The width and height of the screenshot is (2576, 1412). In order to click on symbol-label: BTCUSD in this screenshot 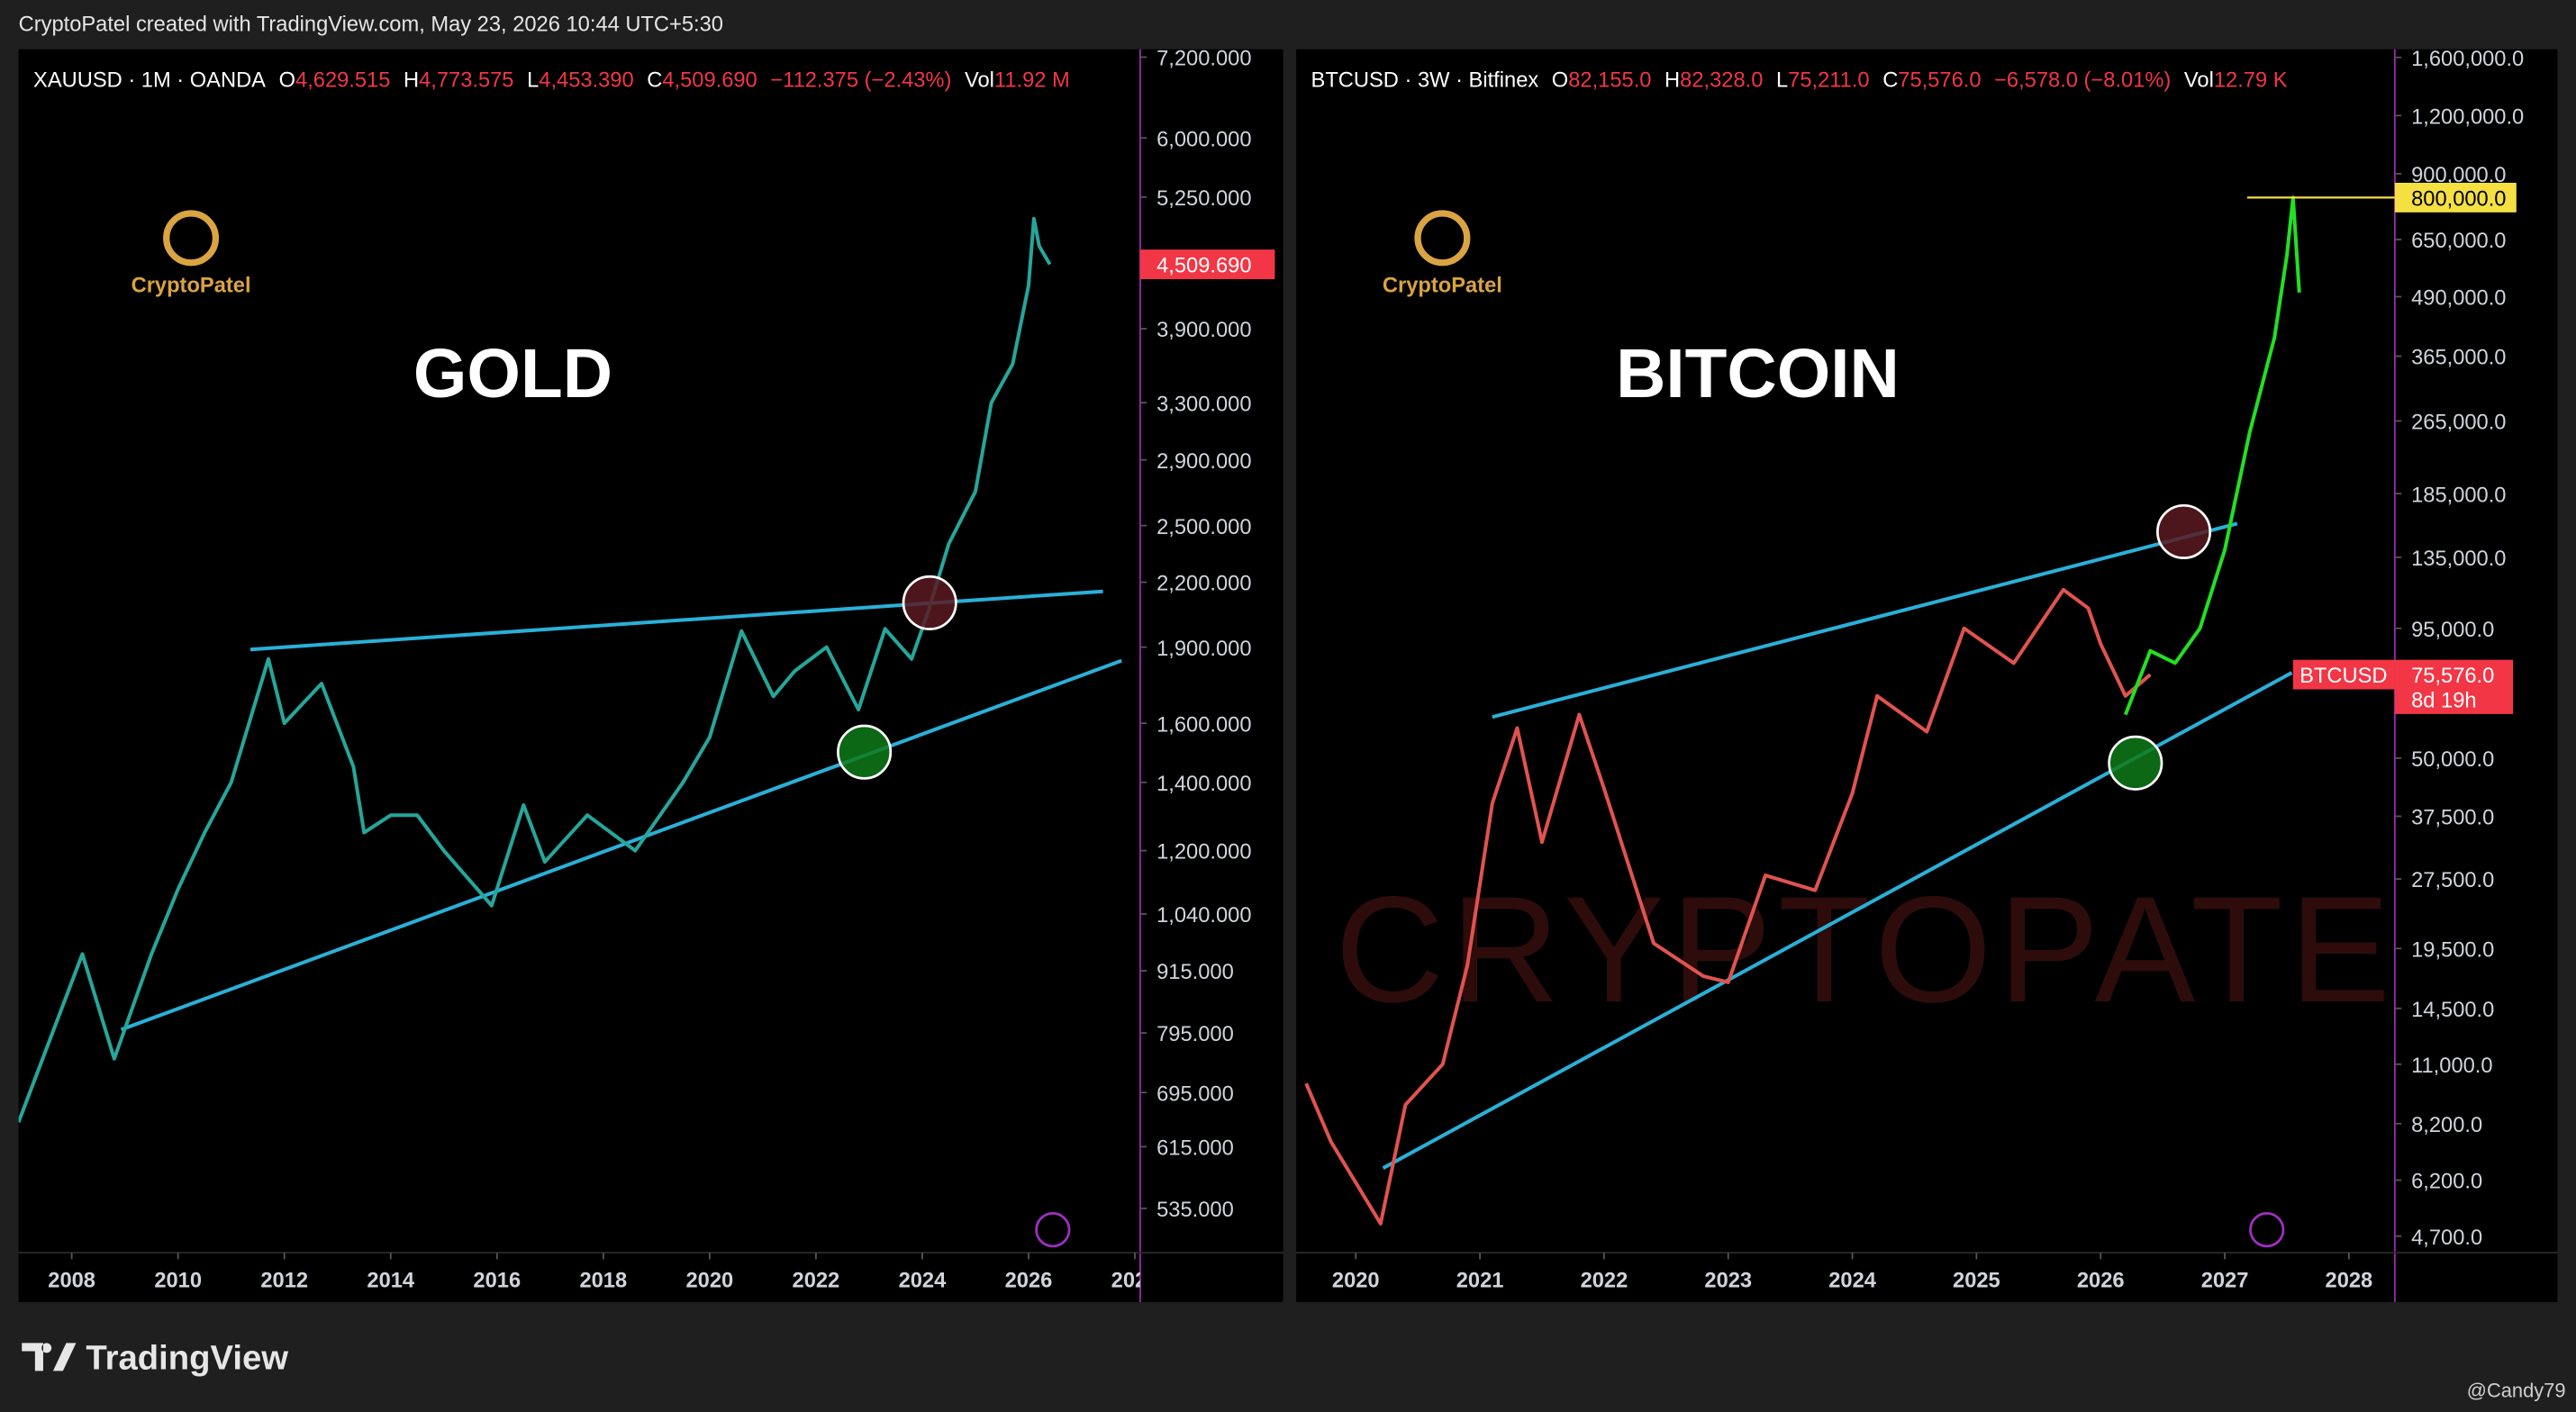, I will do `click(2343, 676)`.